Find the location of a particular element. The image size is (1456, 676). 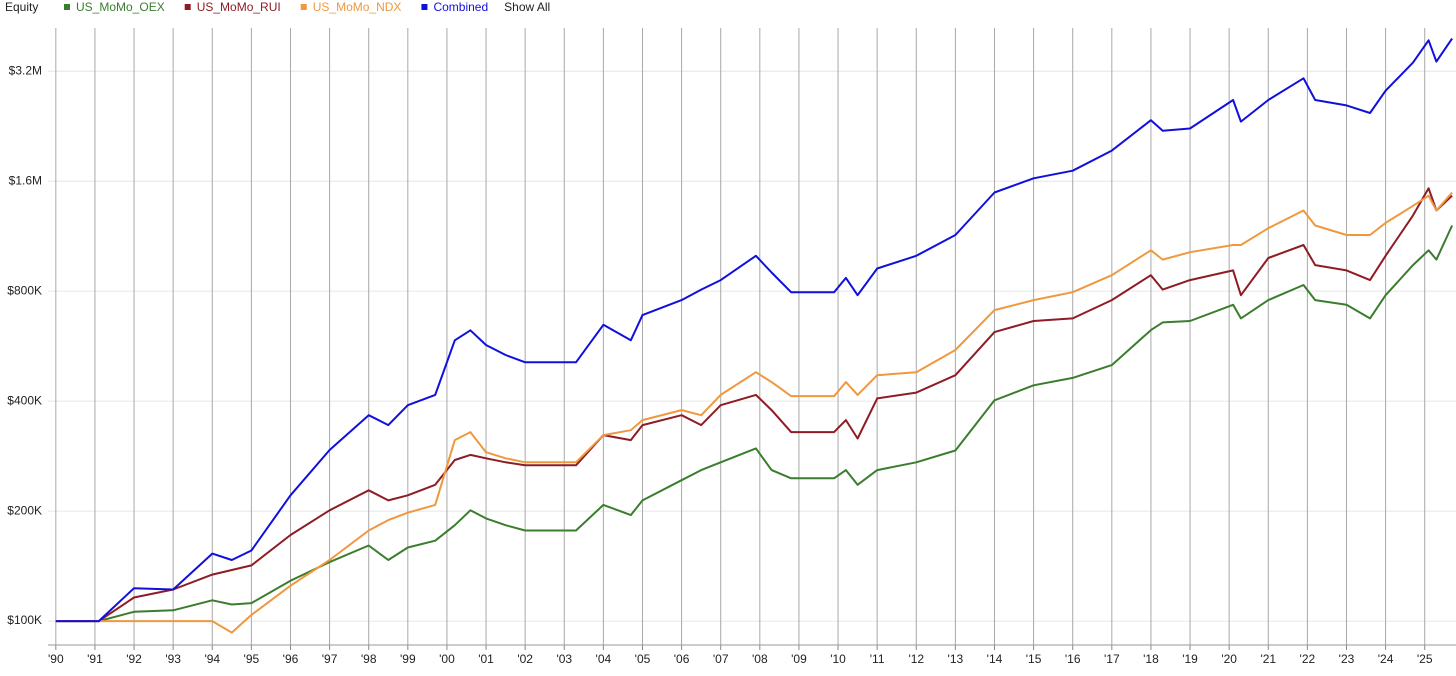

y-tick-label: $100K is located at coordinates (24, 620).